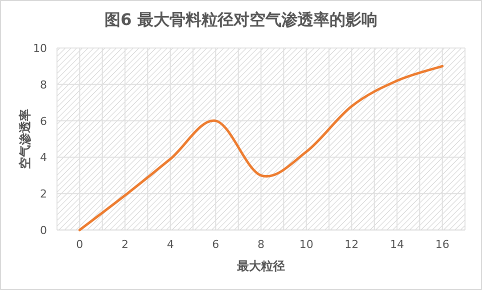 This screenshot has width=482, height=290. What do you see at coordinates (40, 48) in the screenshot?
I see `y-tick-label: 10` at bounding box center [40, 48].